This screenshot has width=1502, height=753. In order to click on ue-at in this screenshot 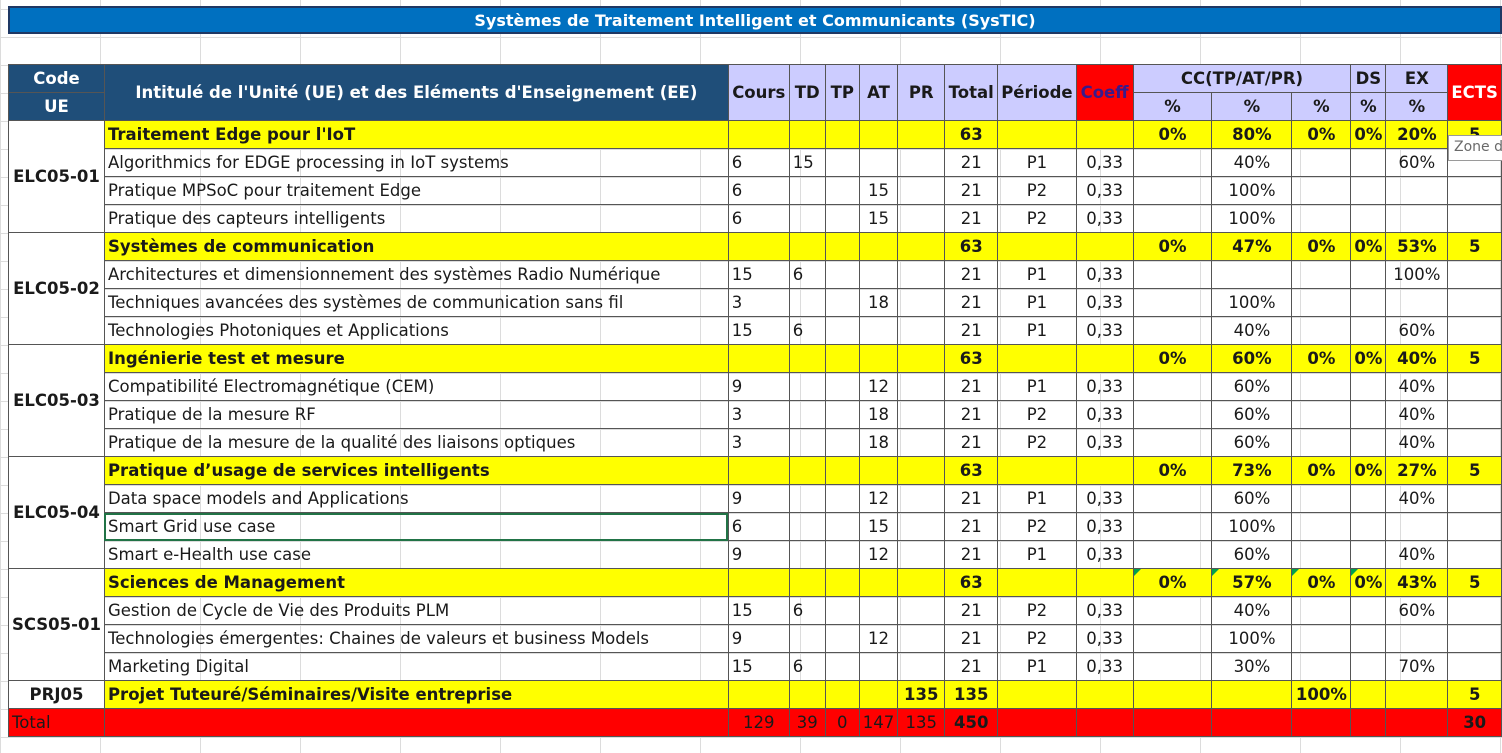, I will do `click(878, 134)`.